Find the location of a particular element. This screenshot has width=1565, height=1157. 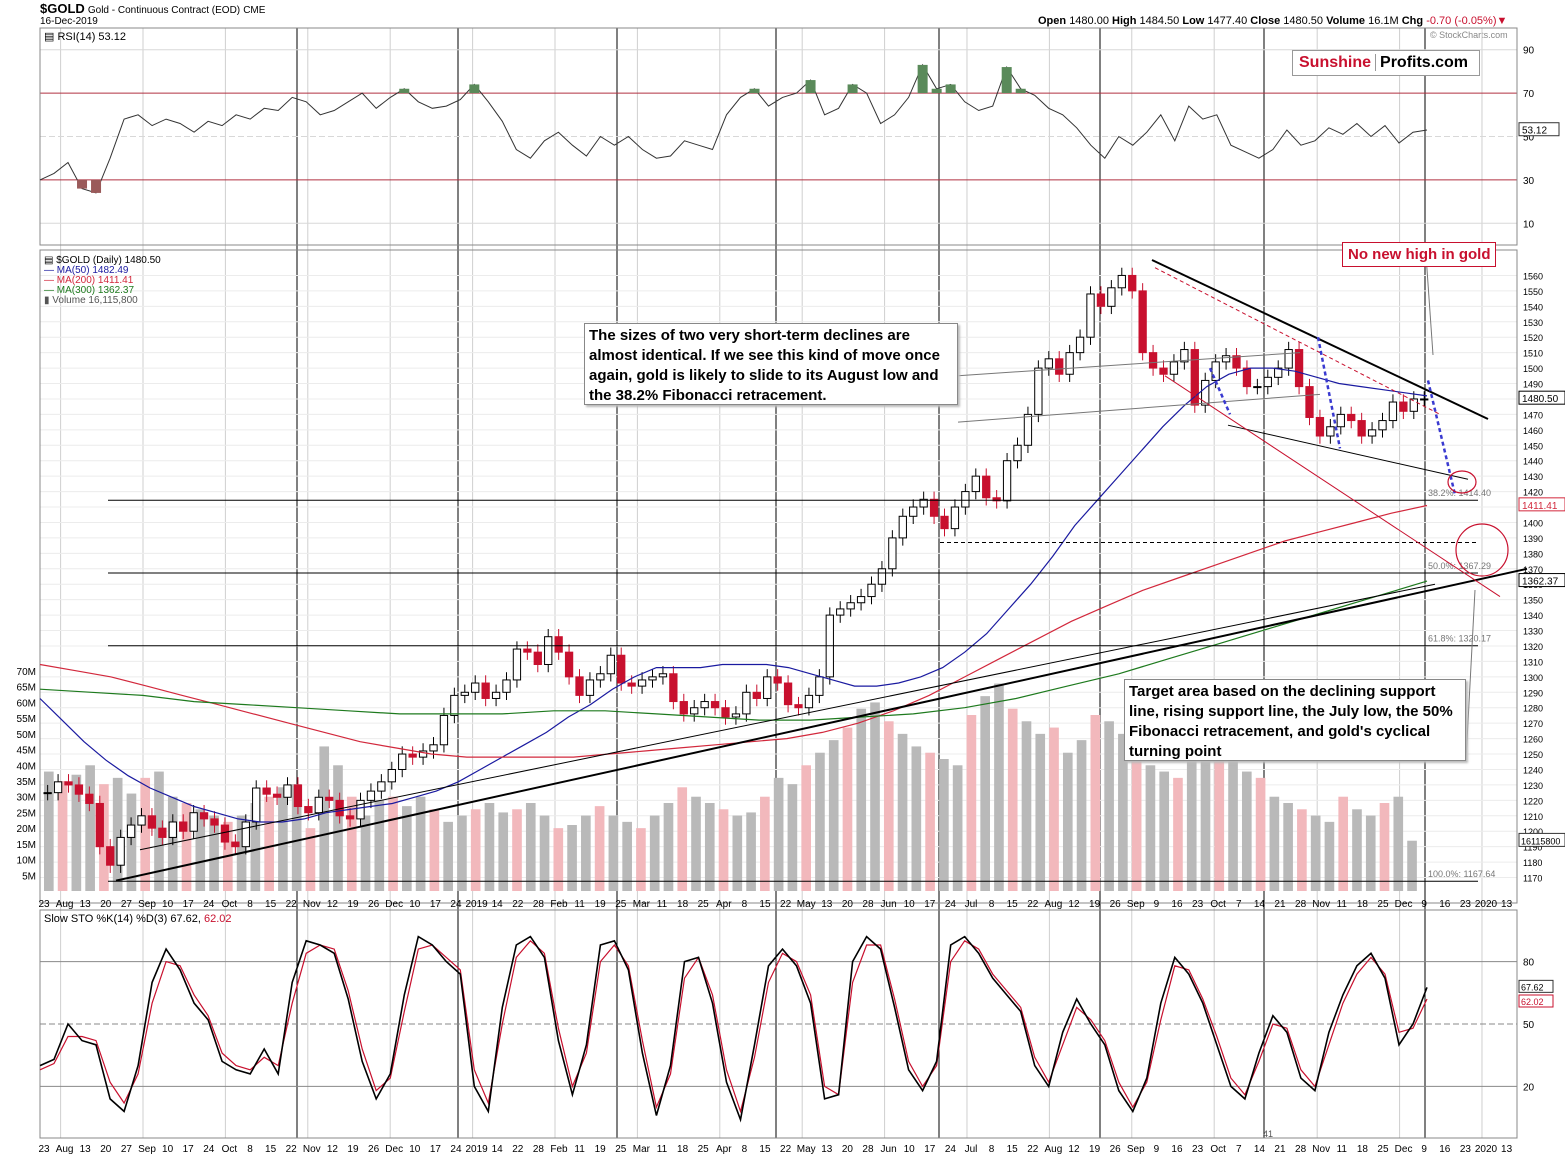

price-tick-label: 1170 is located at coordinates (1532, 879).